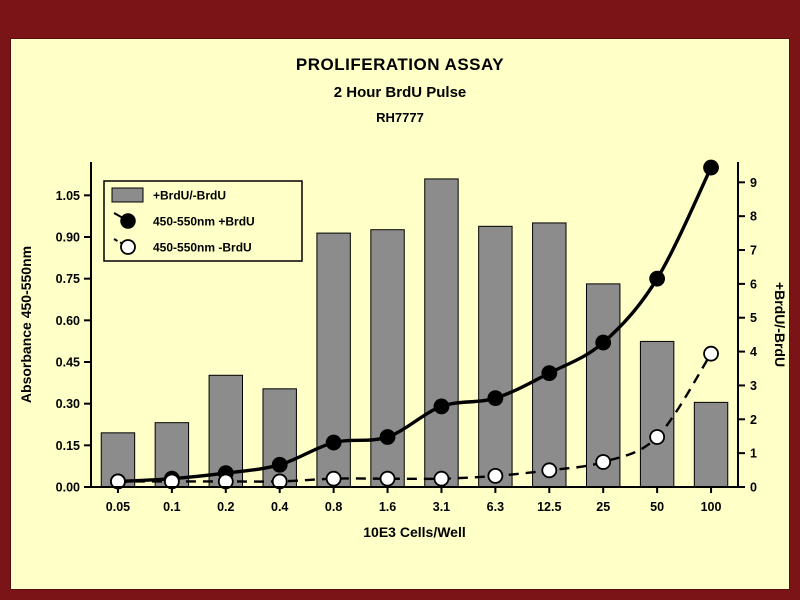 This screenshot has height=600, width=800. I want to click on x-tick-label: 0.4, so click(279, 507).